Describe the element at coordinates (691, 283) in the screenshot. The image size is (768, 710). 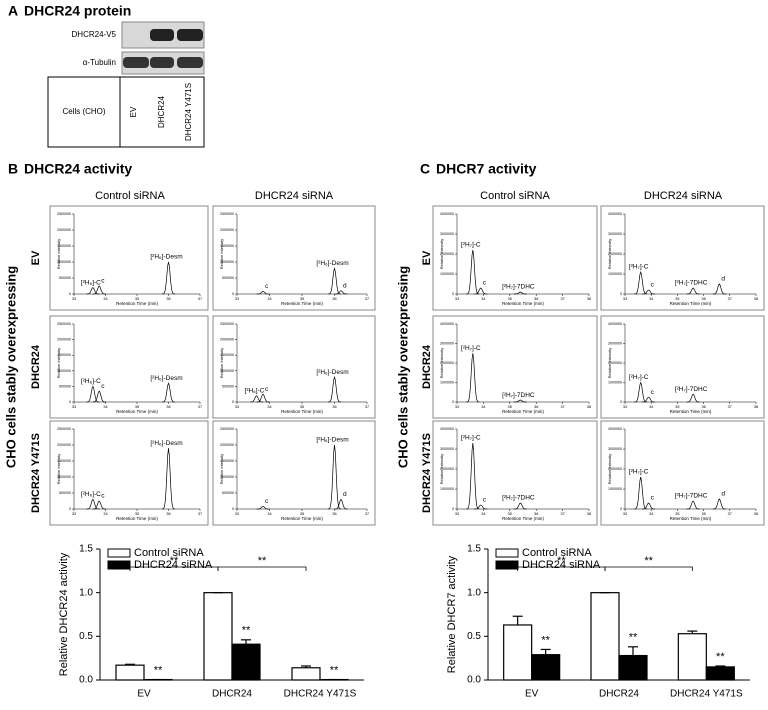
I see `peak-label: [²H₇]-7DHC` at that location.